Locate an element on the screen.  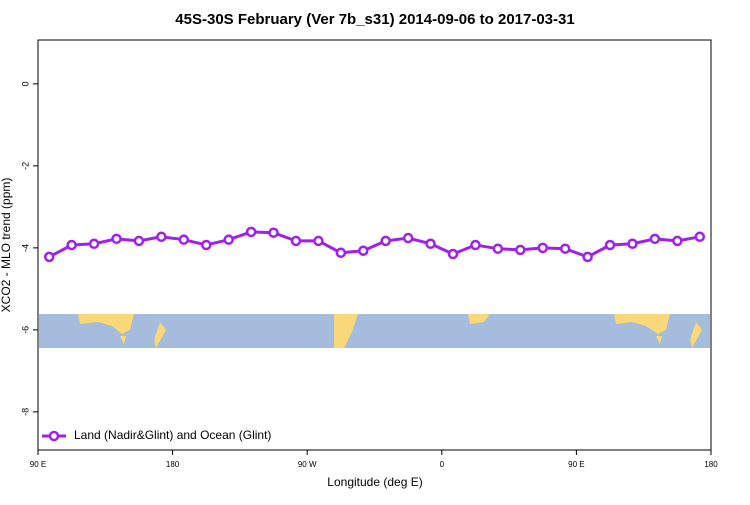
y-tick-label: -2 is located at coordinates (25, 166).